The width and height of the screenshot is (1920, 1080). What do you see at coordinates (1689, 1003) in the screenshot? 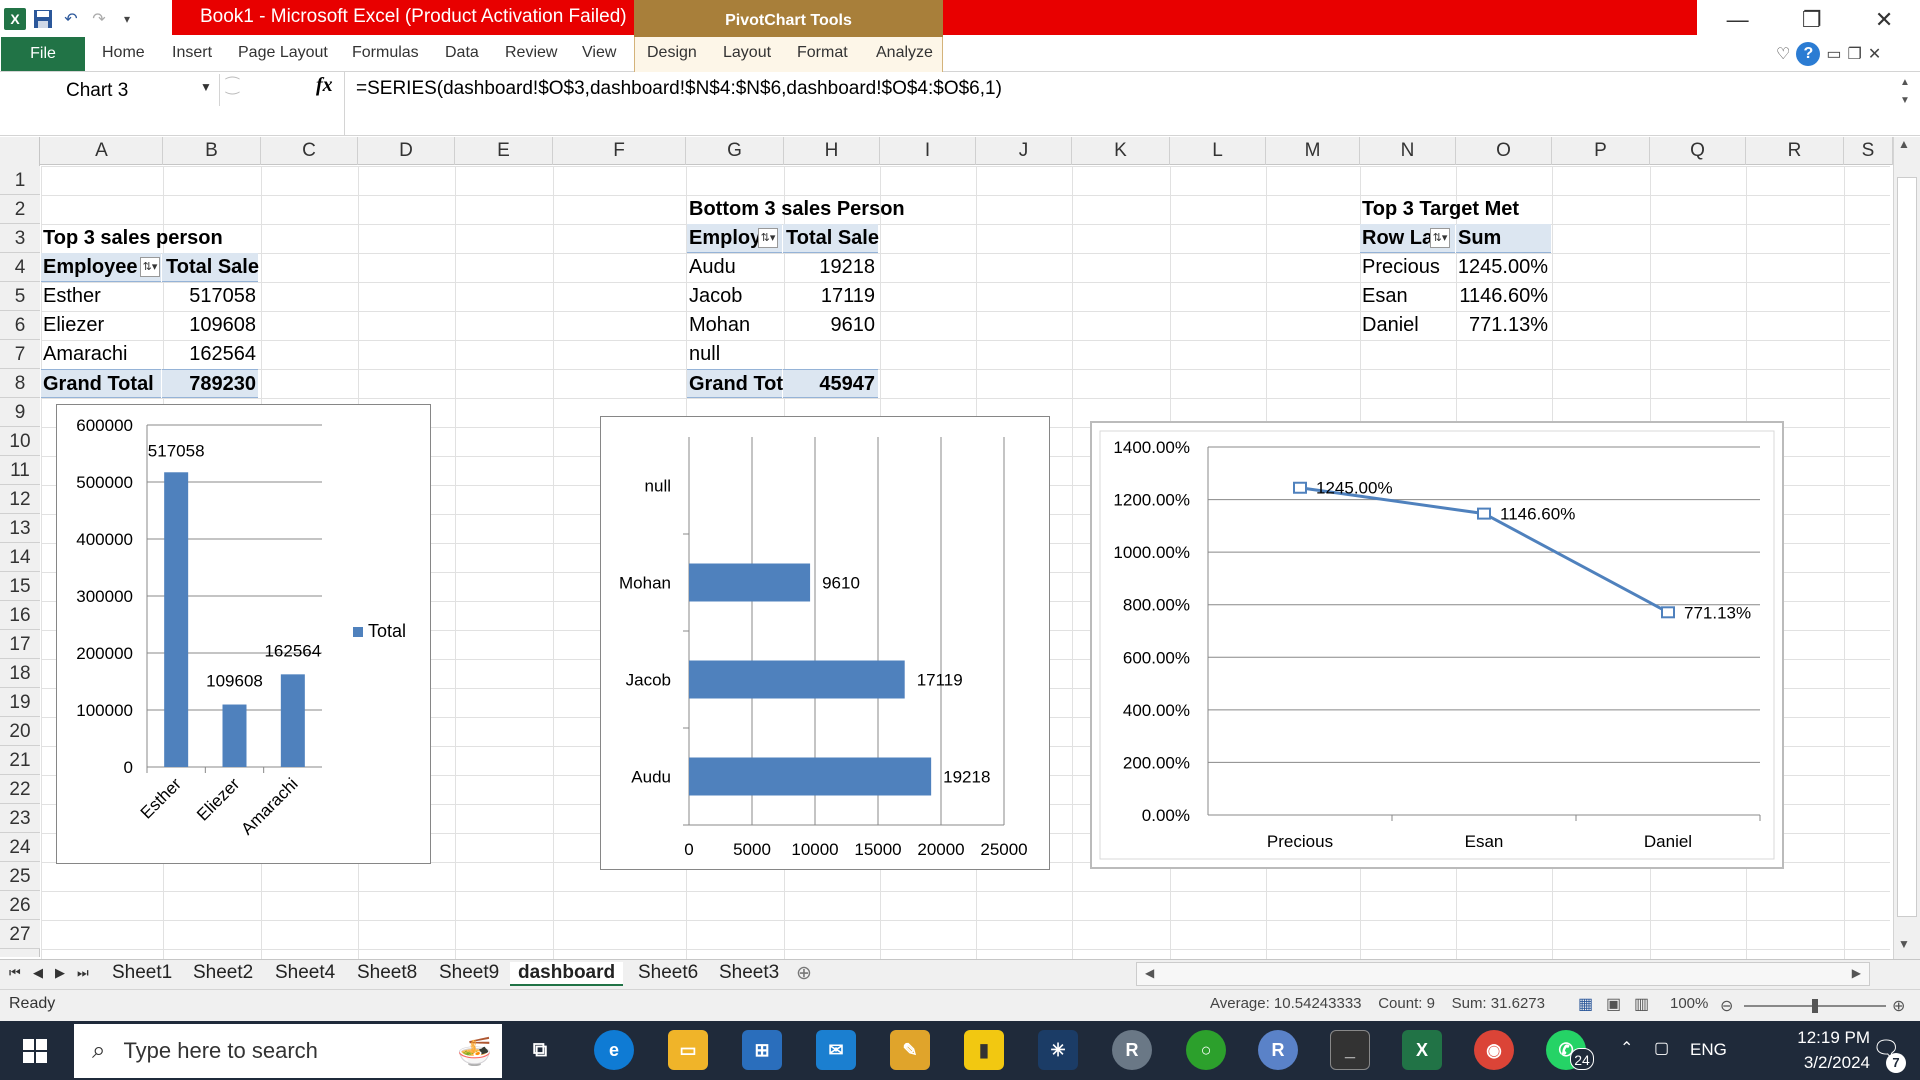
I see `zoom-level: 100%` at bounding box center [1689, 1003].